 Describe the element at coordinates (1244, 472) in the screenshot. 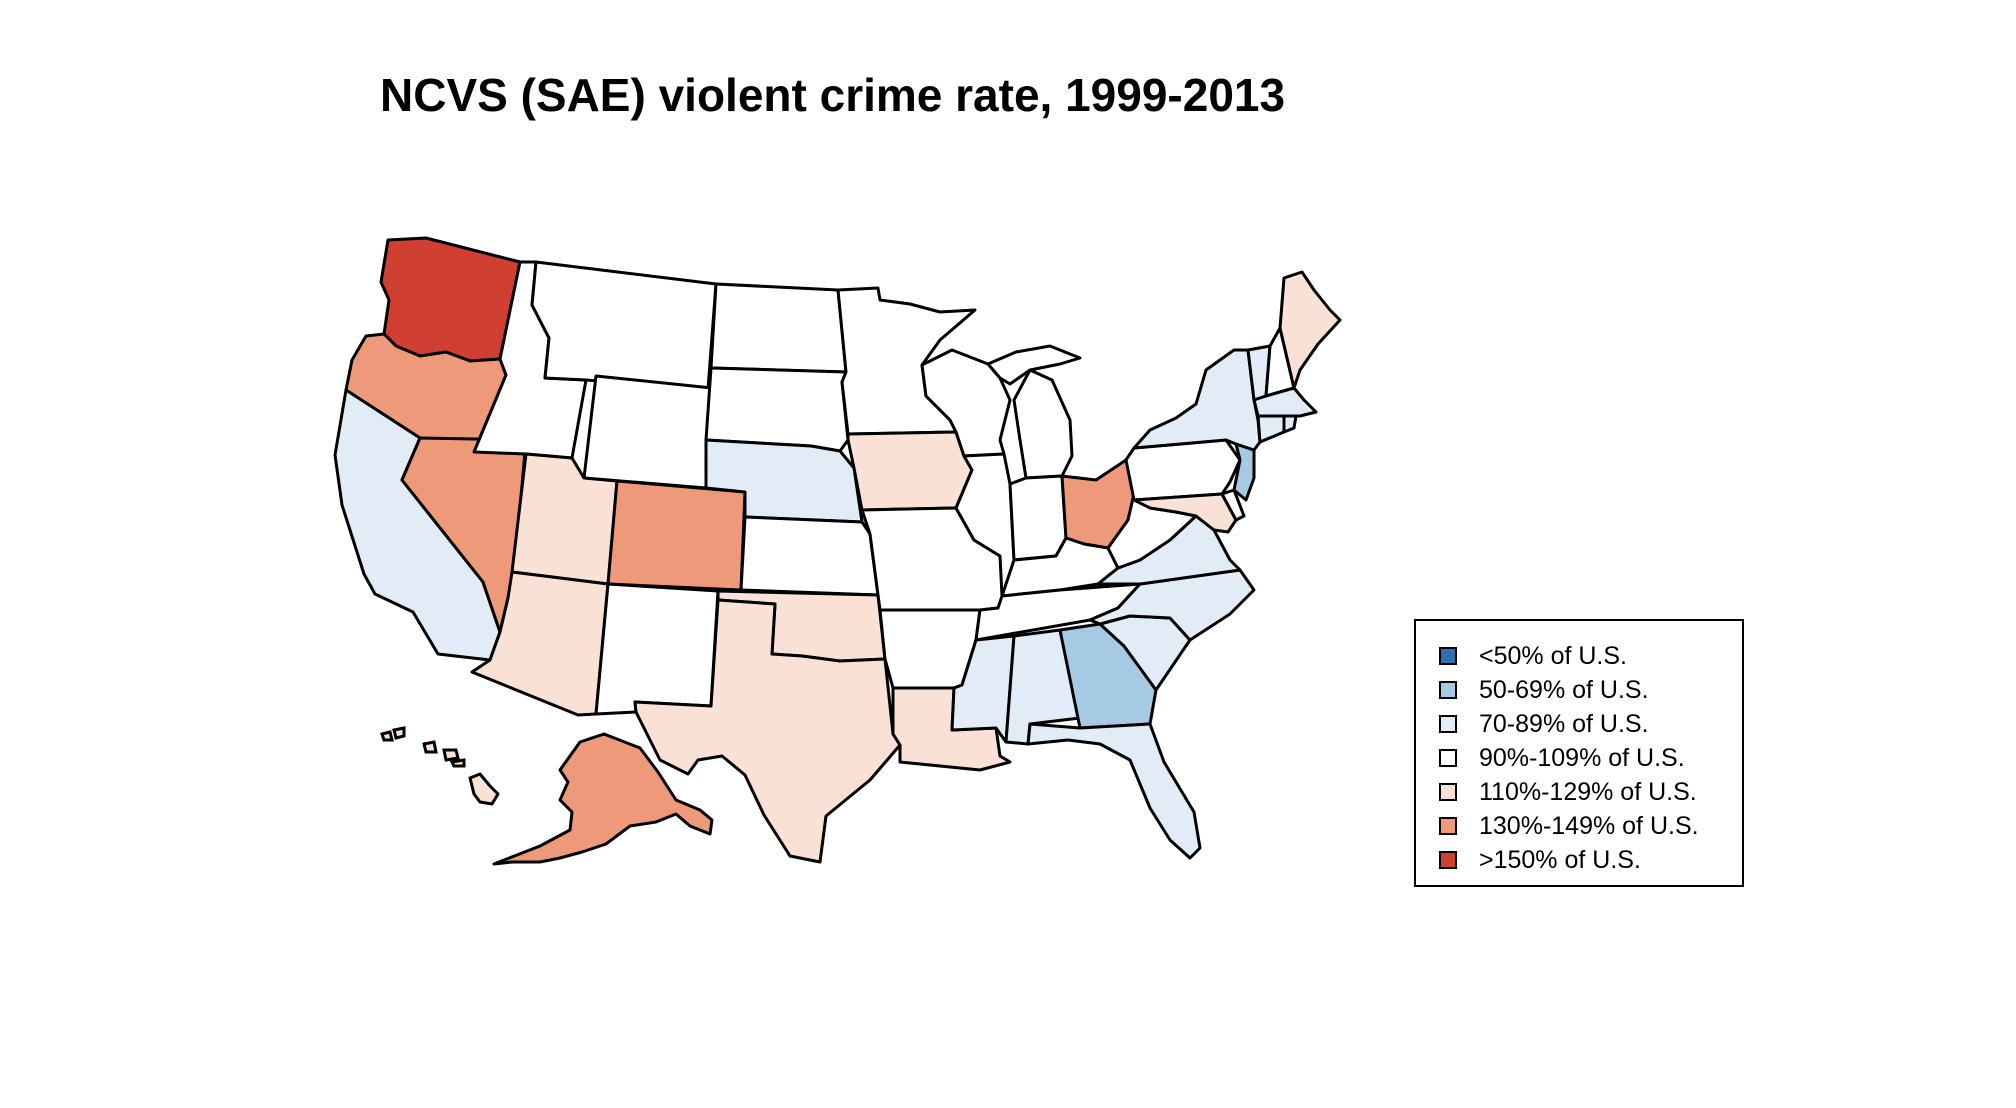

I see `state-new-jersey` at that location.